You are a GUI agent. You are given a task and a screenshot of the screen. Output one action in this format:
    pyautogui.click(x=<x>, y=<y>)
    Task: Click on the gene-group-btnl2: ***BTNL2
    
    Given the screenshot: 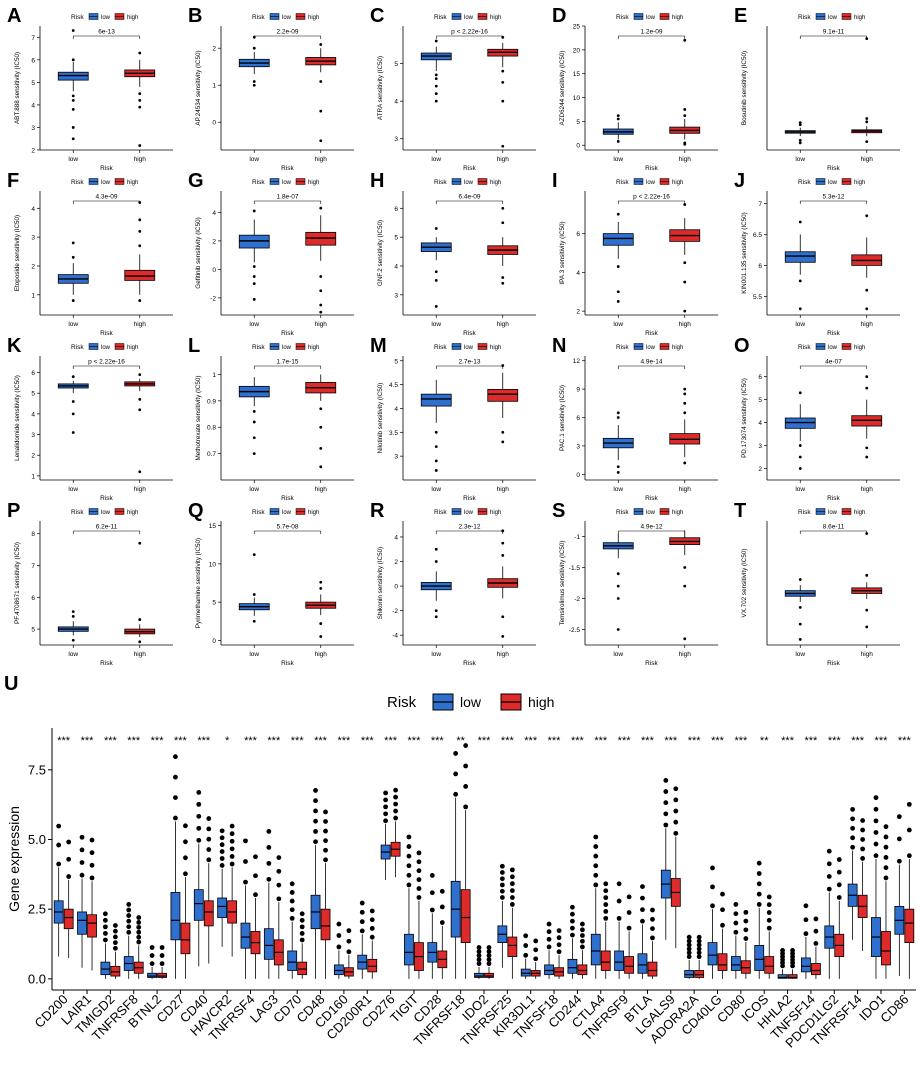 What is the action you would take?
    pyautogui.click(x=146, y=883)
    